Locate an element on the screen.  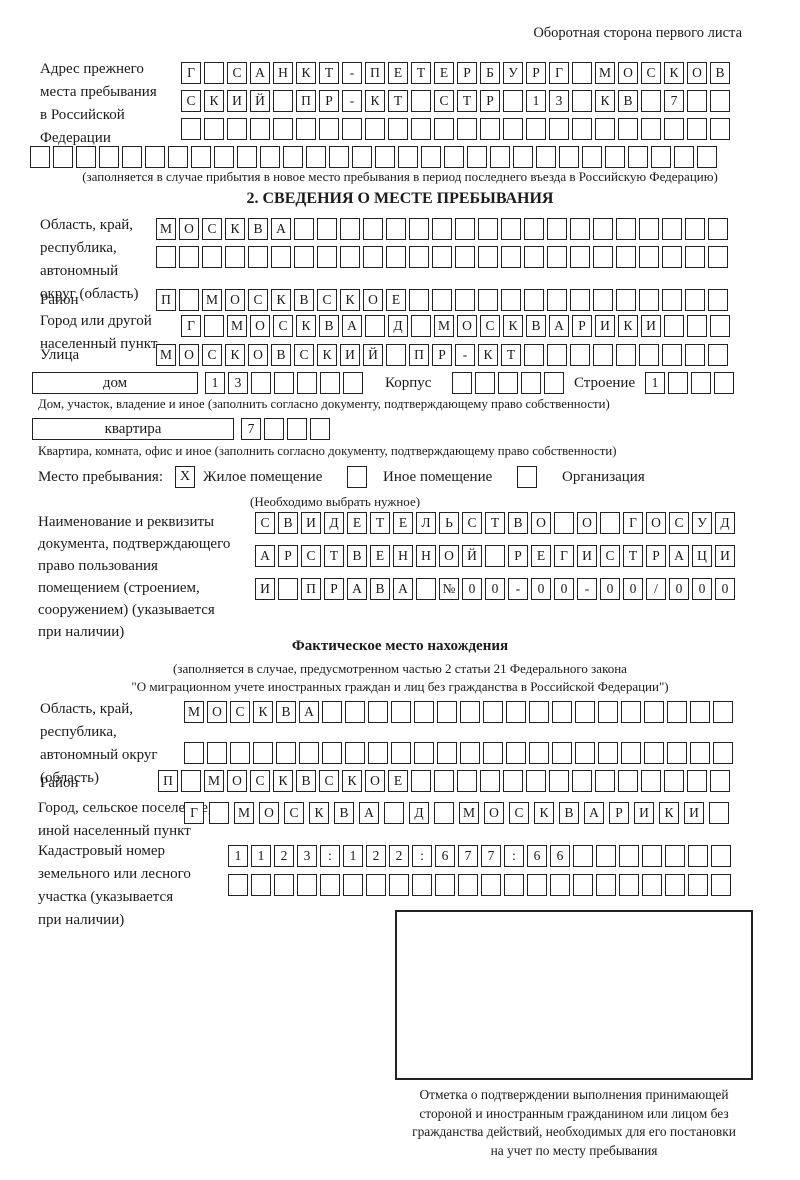
fact-title: Фактическое место нахождения is located at coordinates (400, 646).